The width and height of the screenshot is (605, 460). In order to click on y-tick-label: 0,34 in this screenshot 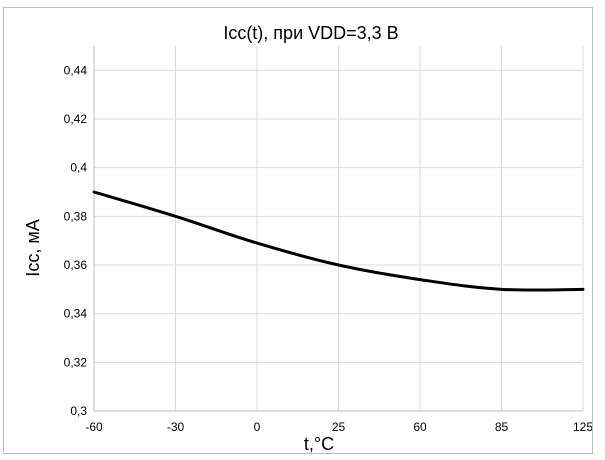, I will do `click(76, 314)`.